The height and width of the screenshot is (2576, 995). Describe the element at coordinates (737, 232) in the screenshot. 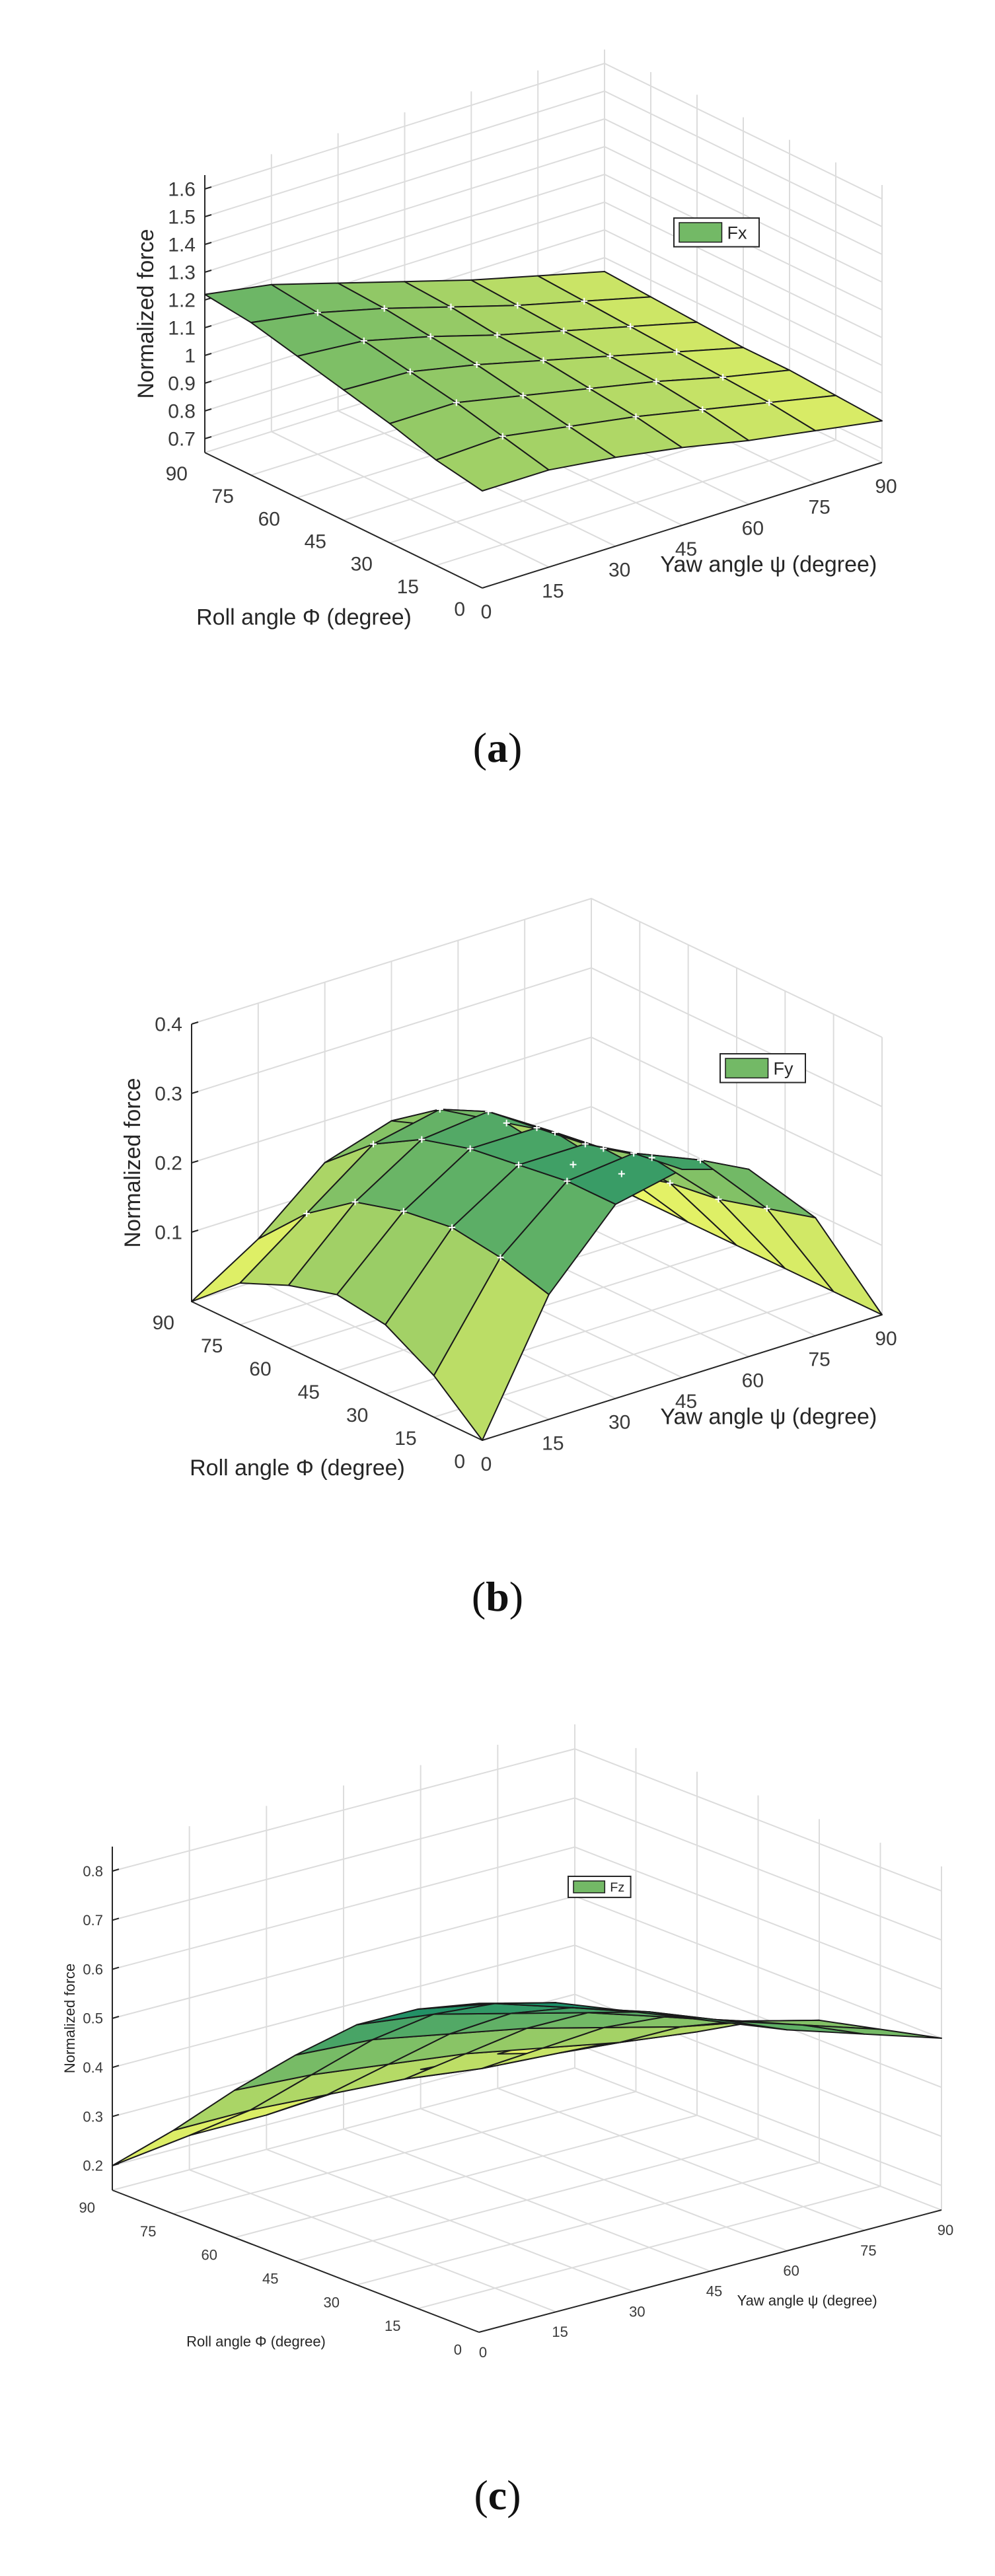

I see `legend-label: Fx` at that location.